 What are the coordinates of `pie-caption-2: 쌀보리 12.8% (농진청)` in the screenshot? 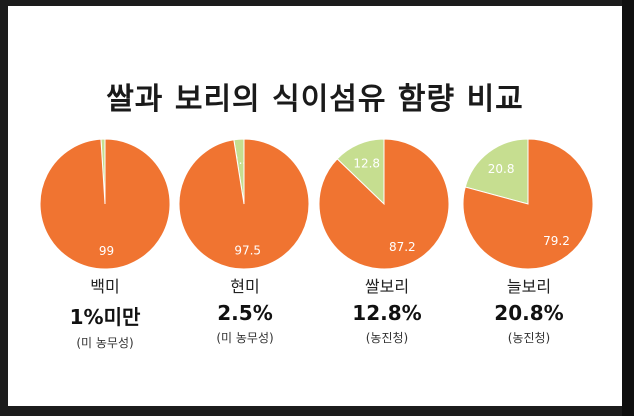 It's located at (387, 309).